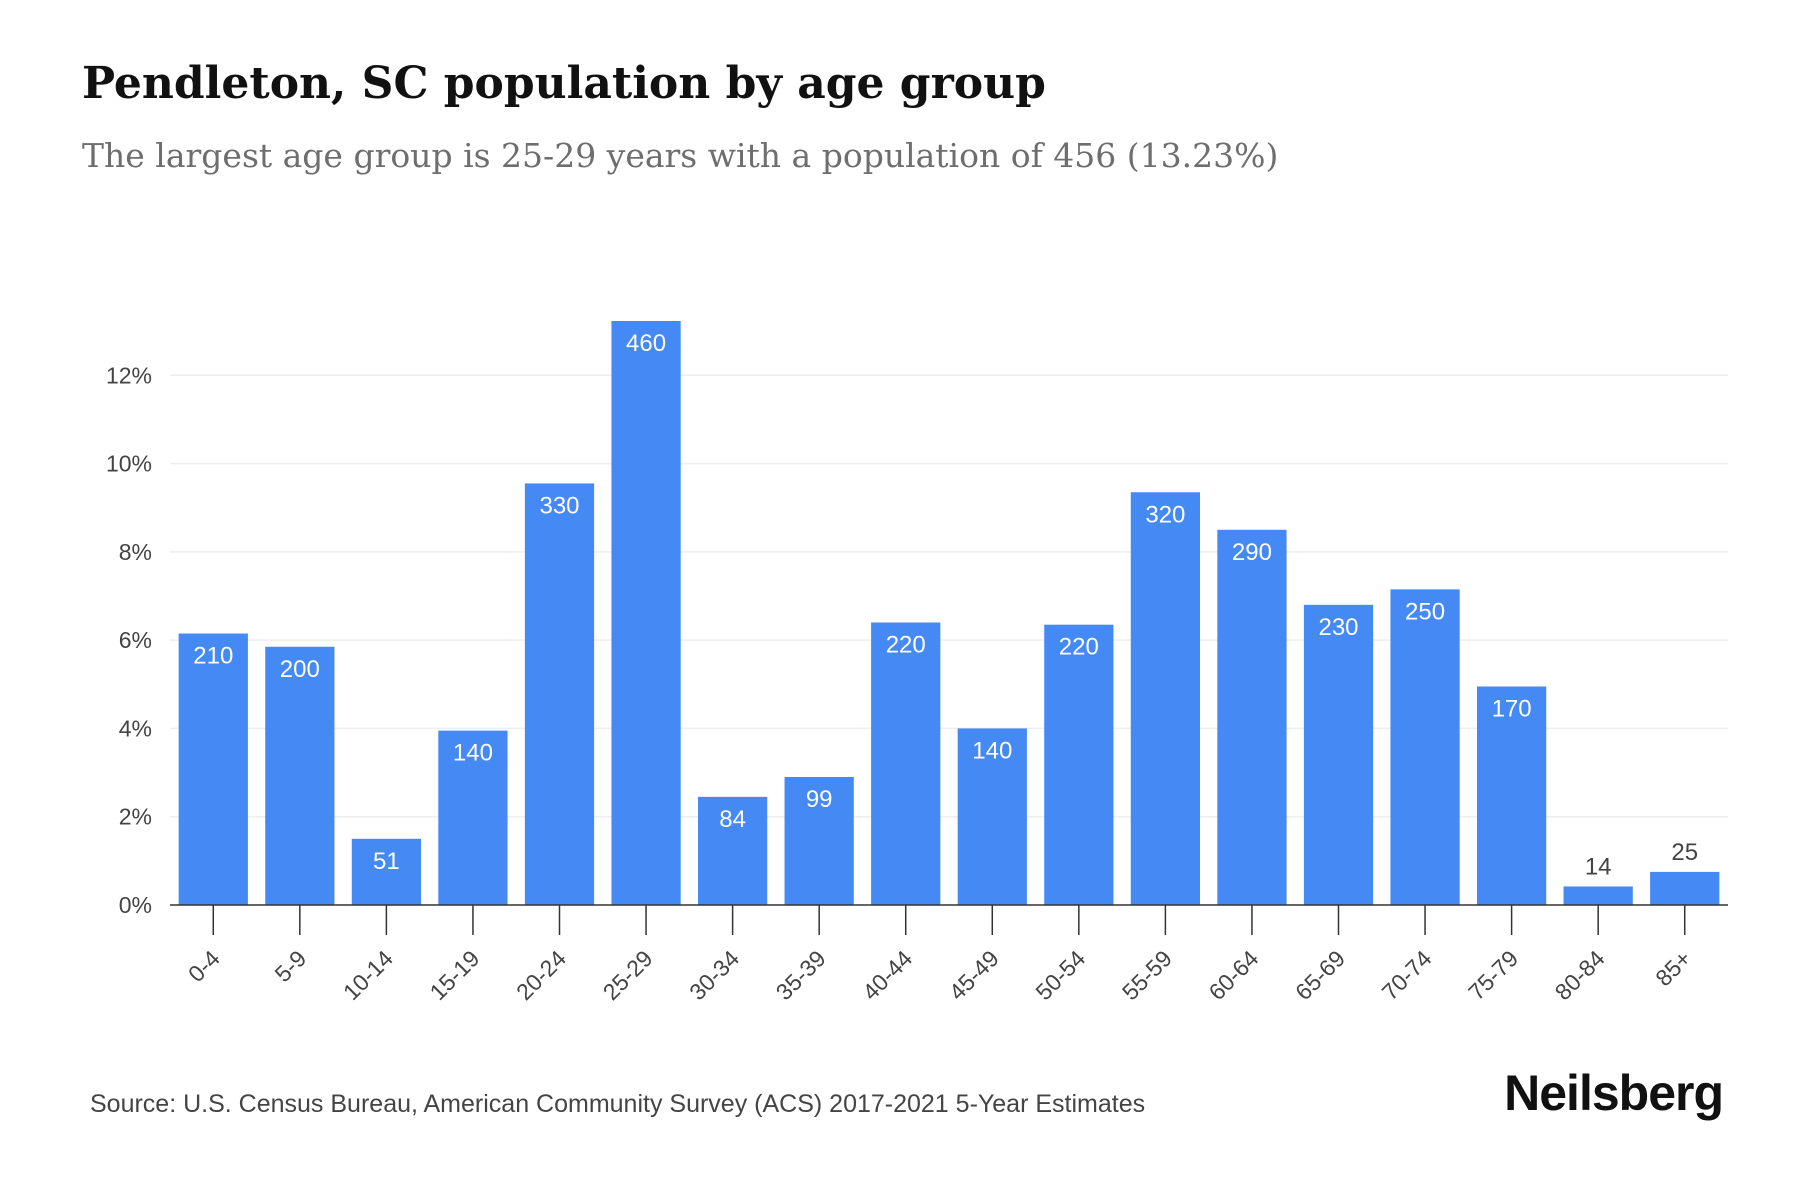 The image size is (1800, 1200). Describe the element at coordinates (386, 861) in the screenshot. I see `data-label: 51` at that location.